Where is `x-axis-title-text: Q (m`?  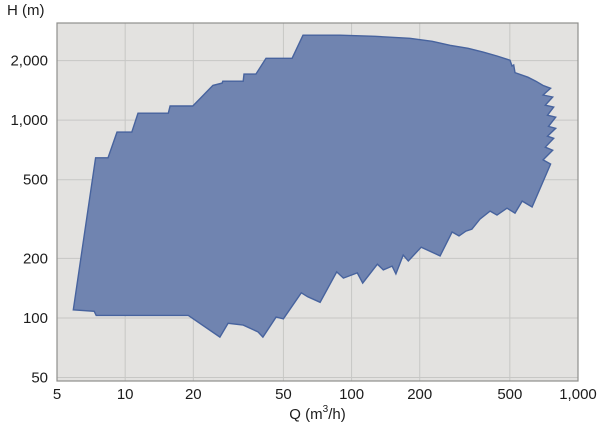 x-axis-title-text: Q (m is located at coordinates (306, 414).